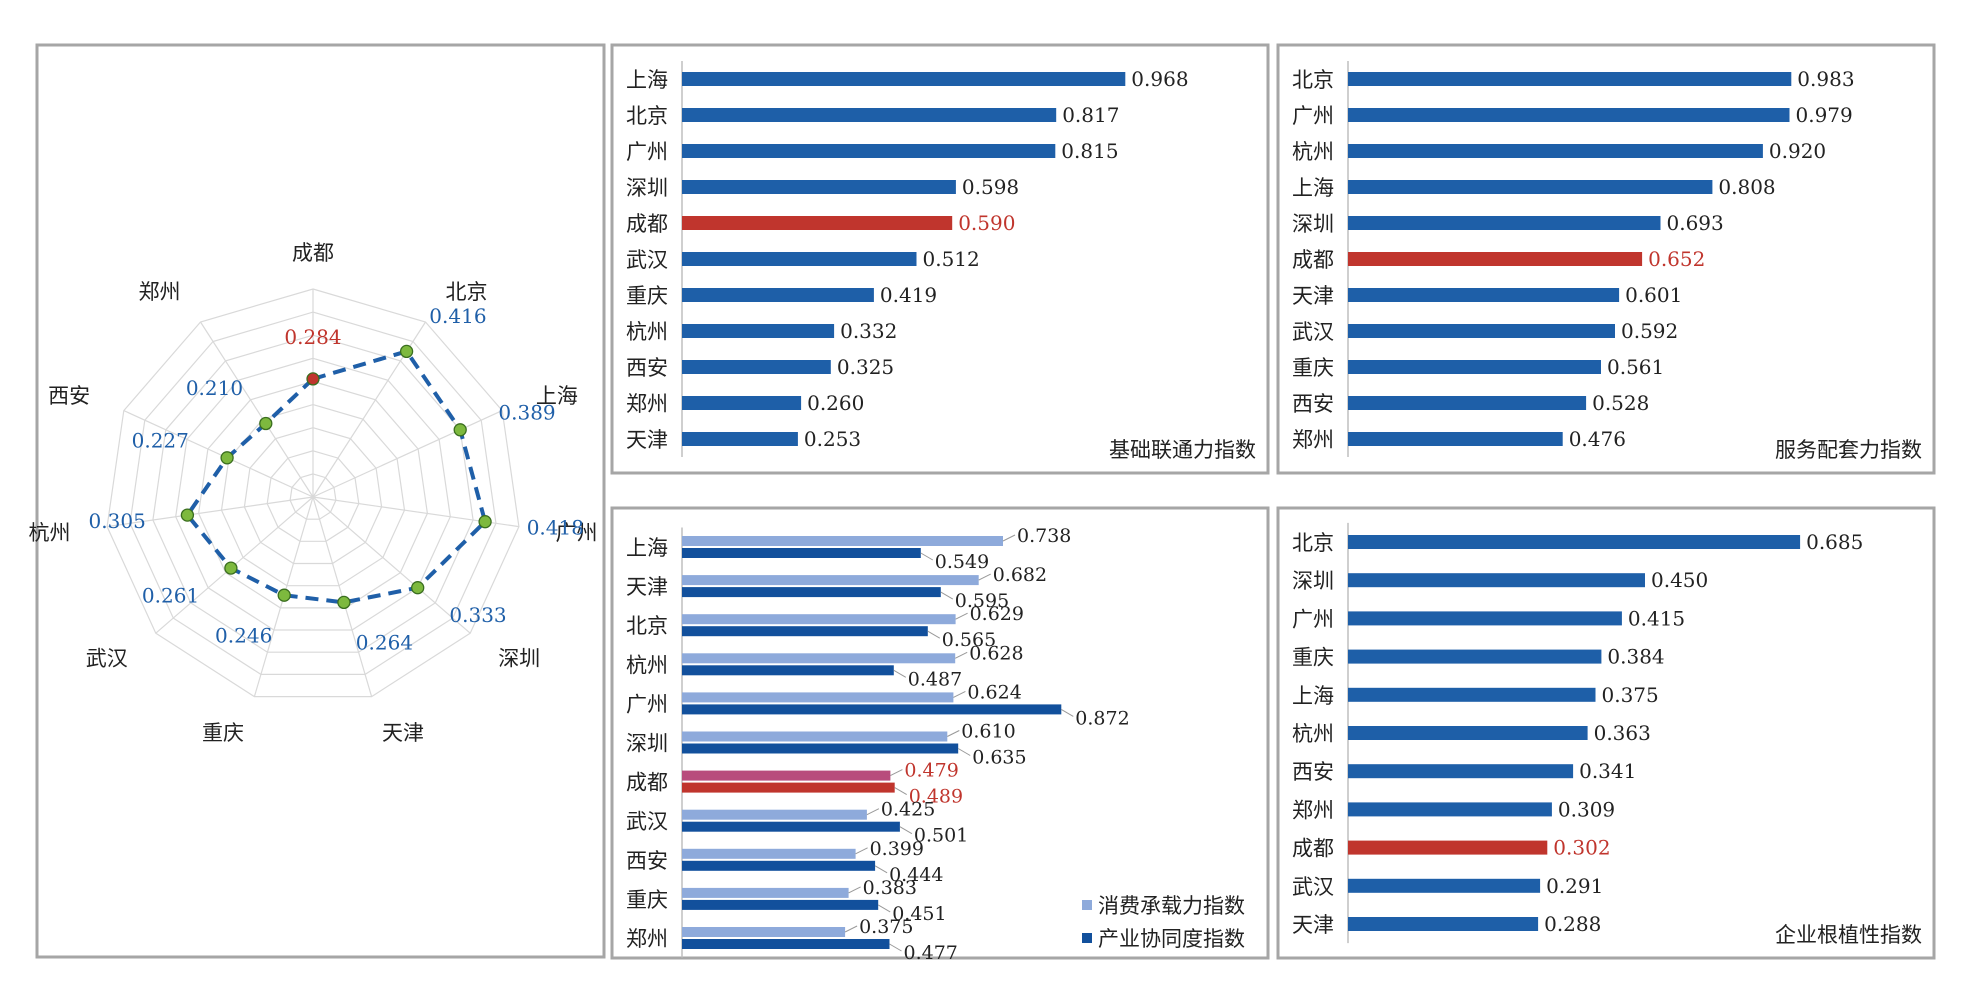  What do you see at coordinates (931, 771) in the screenshot?
I see `consumption-value-label: 0.479` at bounding box center [931, 771].